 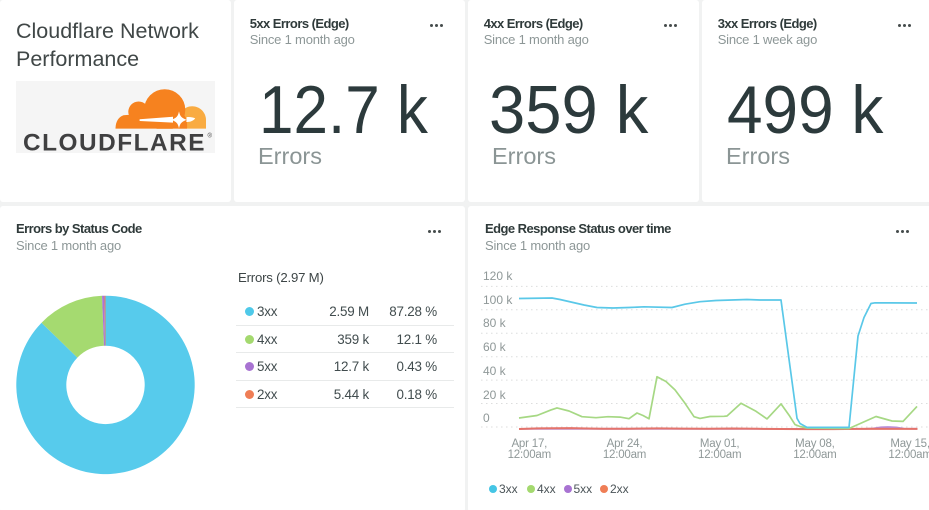 I want to click on svg-text: CLOUDFLARE, so click(x=114, y=141).